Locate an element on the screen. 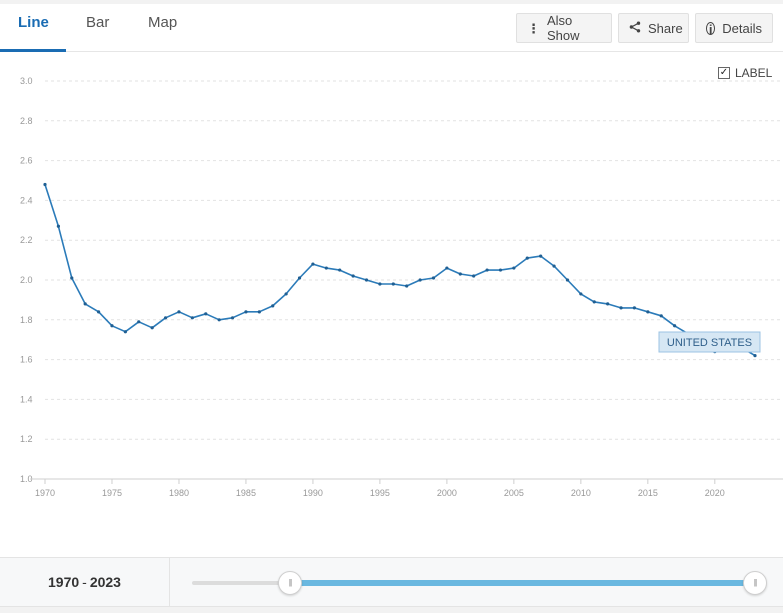 The image size is (783, 613). y-tick-label: 1.2 is located at coordinates (26, 439).